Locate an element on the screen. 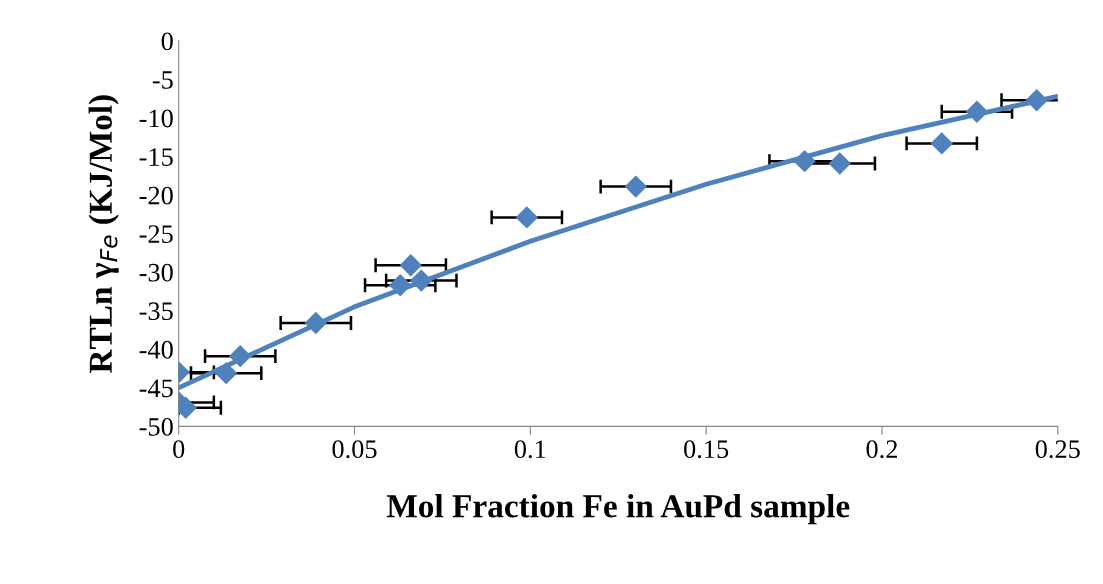 The height and width of the screenshot is (584, 1103). y-tick-label: -40 is located at coordinates (156, 349).